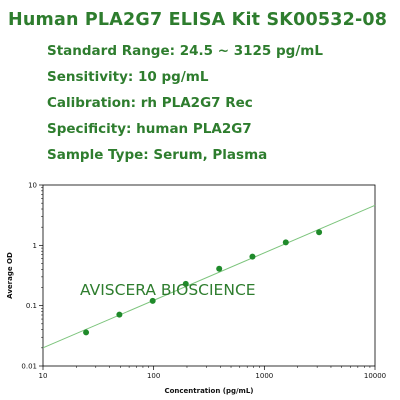 Image resolution: width=400 pixels, height=400 pixels. Describe the element at coordinates (35, 246) in the screenshot. I see `y-tick-label: 1` at that location.